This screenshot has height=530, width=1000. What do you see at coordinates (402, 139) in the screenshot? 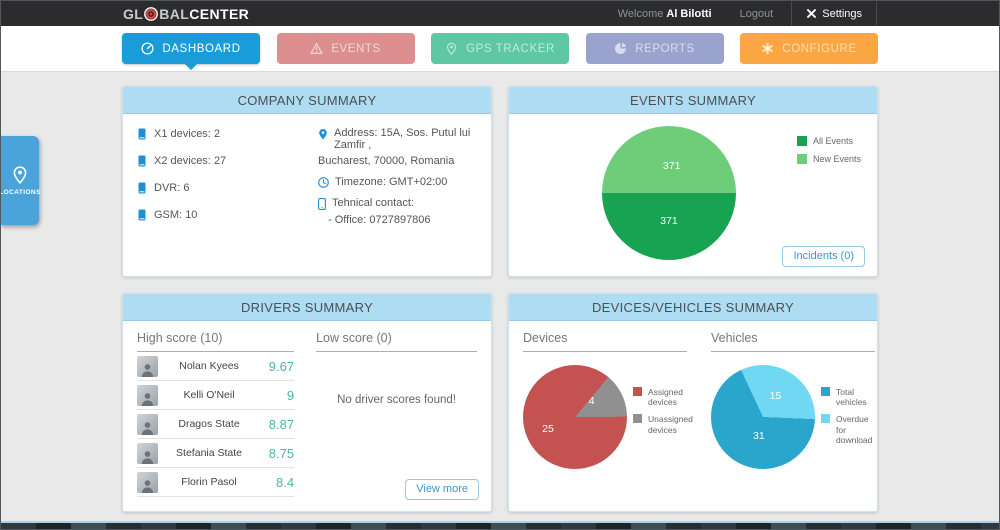
I see `address-line1: Address: 15A, Sos. Putul lui Zamfir ,` at bounding box center [402, 139].